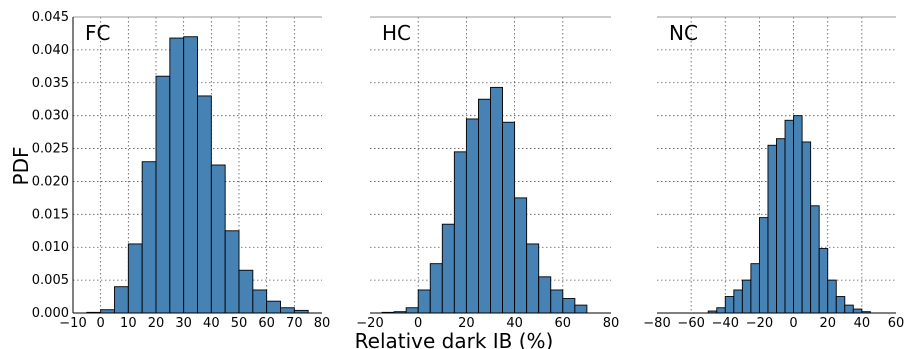  I want to click on x-tick-label: −80, so click(656, 323).